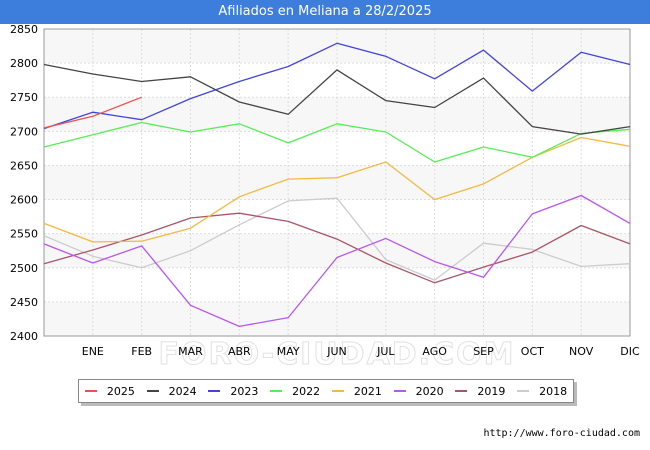 Image resolution: width=650 pixels, height=450 pixels. I want to click on legend-label: 2025, so click(120, 391).